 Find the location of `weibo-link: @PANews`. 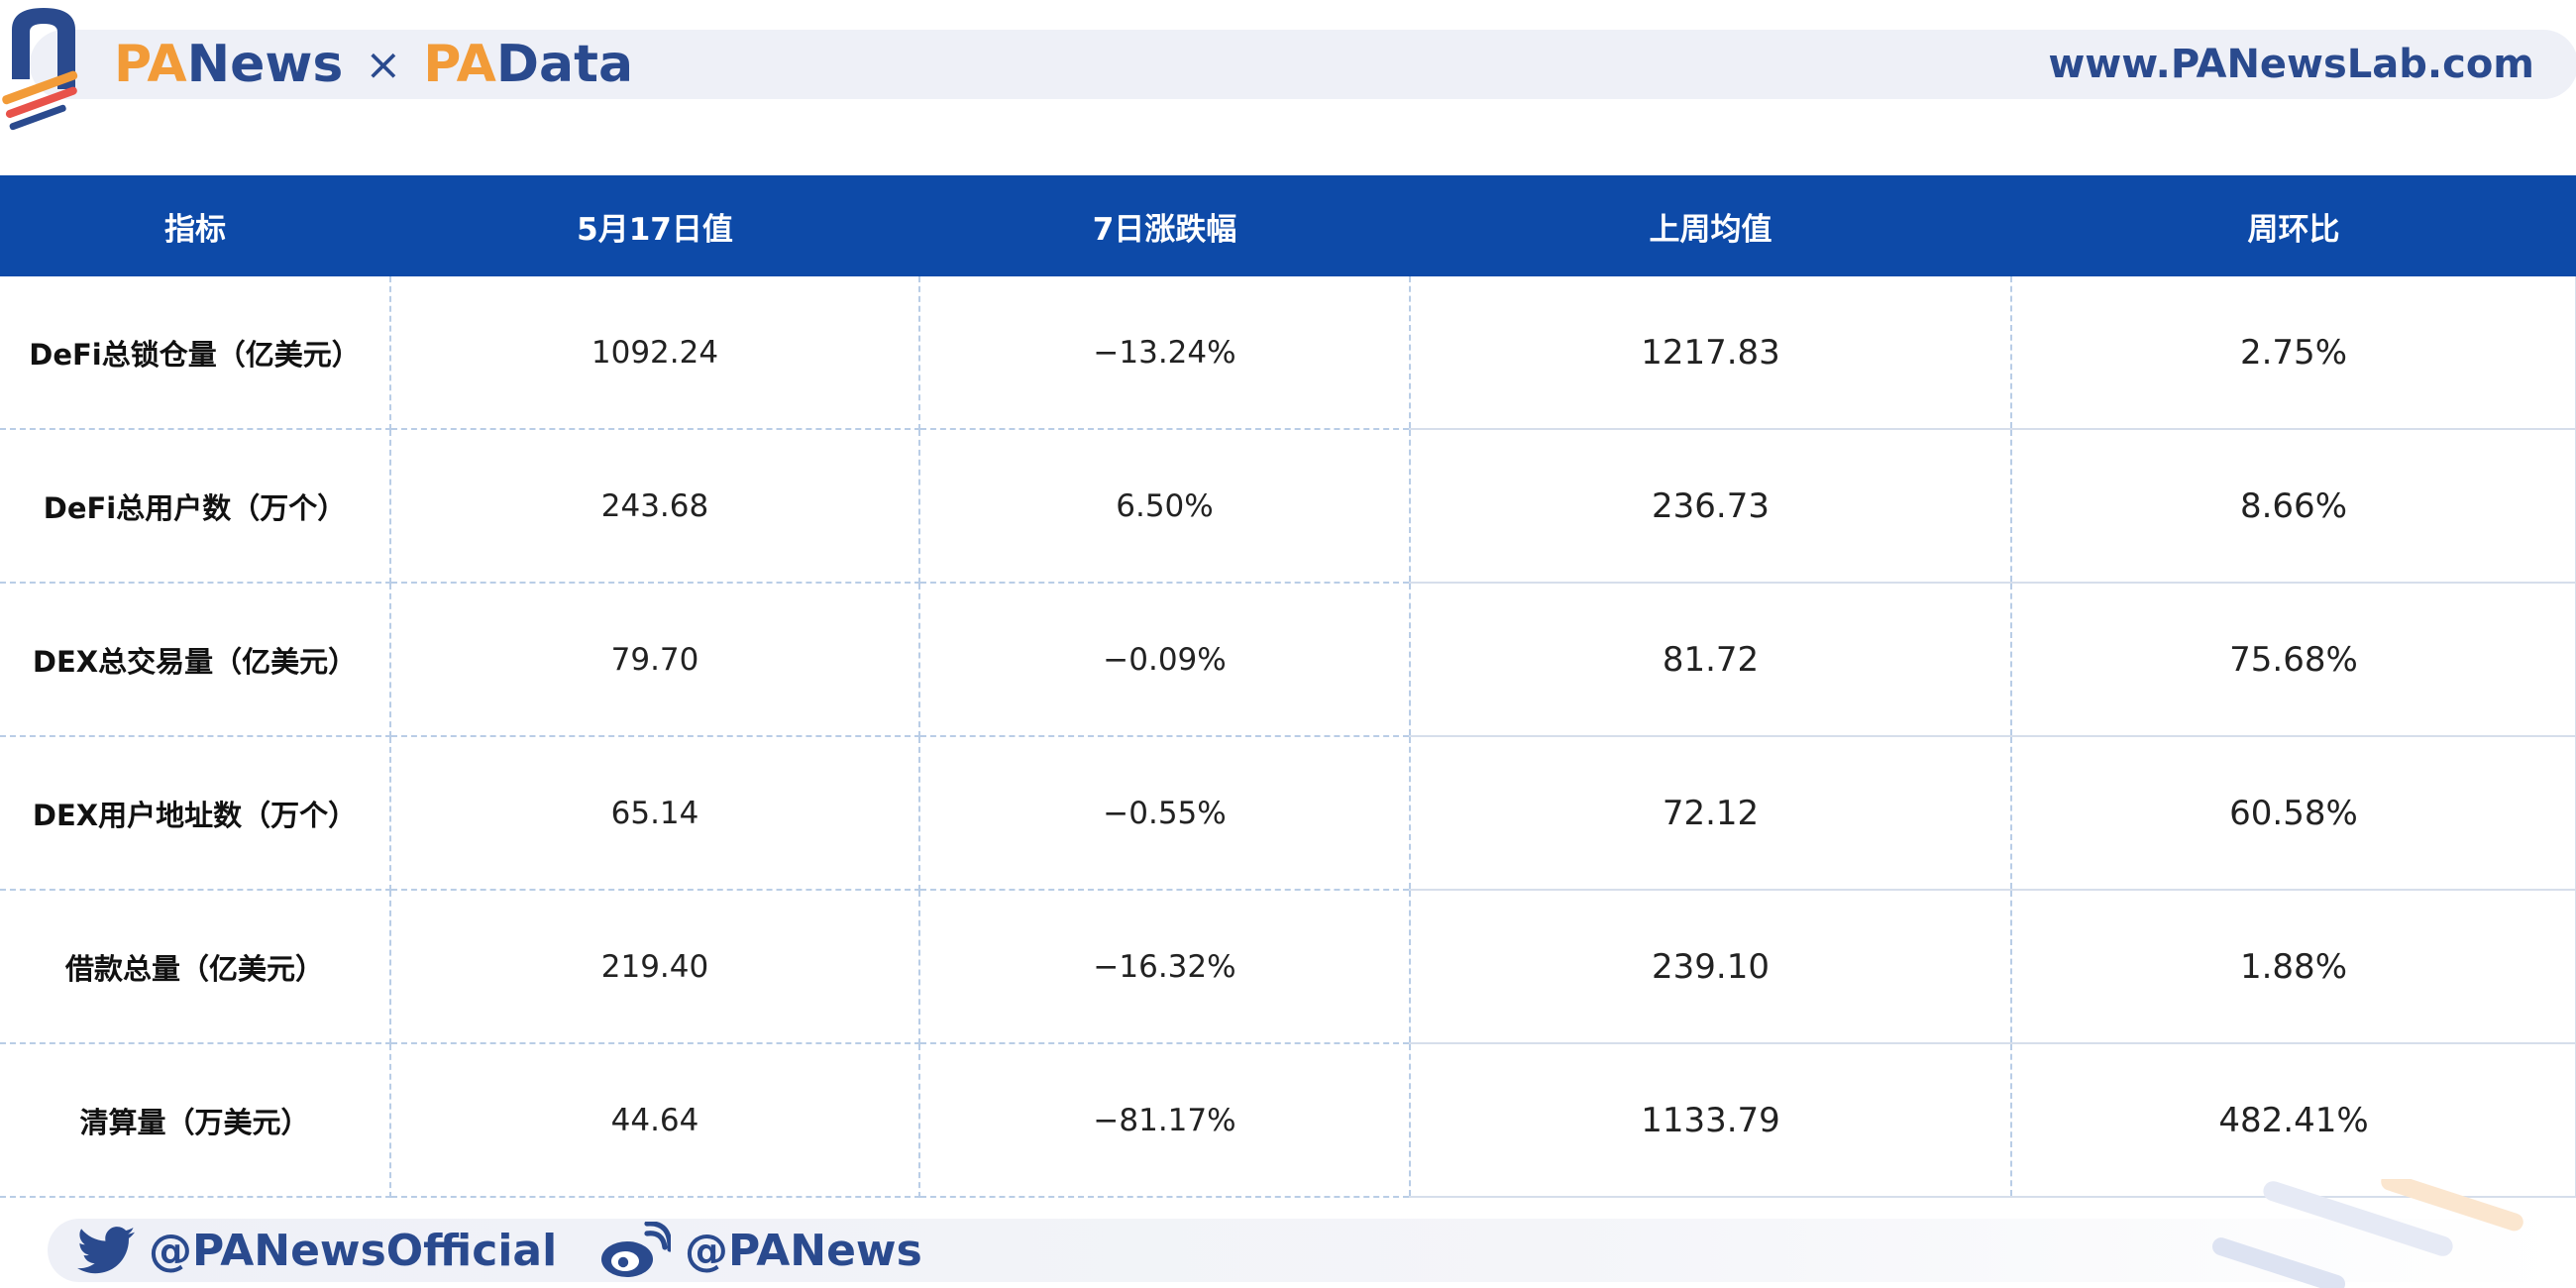

weibo-link: @PANews is located at coordinates (760, 1251).